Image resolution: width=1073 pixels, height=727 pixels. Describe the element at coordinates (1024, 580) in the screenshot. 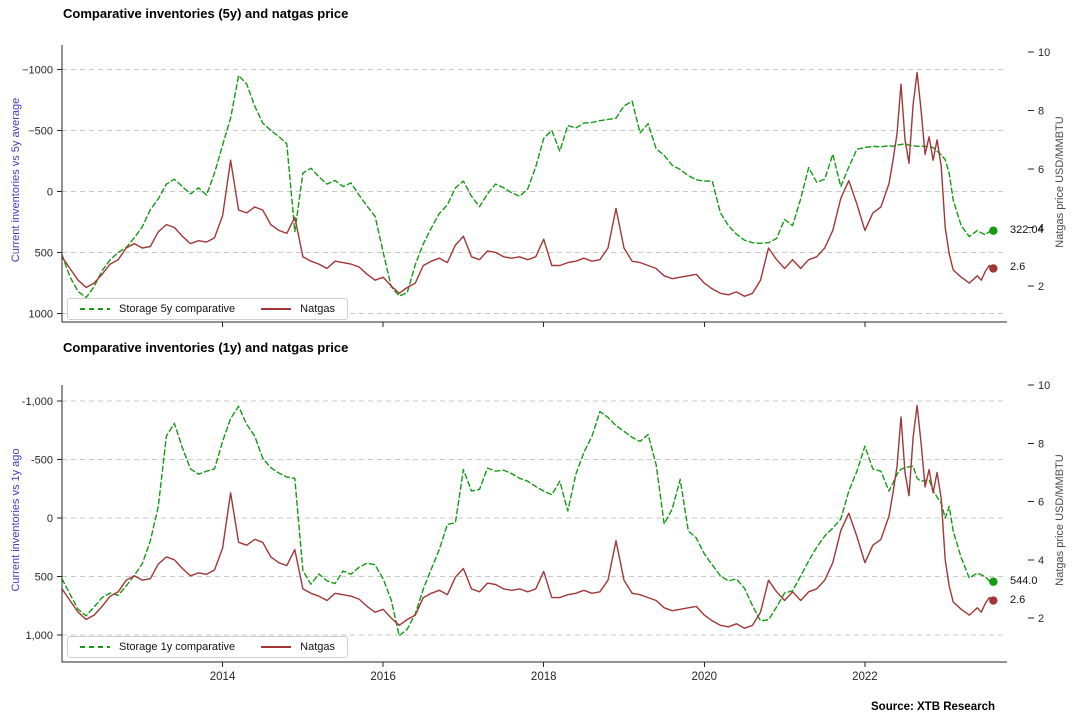

I see `chart2-storage-end-value: 544.0` at that location.